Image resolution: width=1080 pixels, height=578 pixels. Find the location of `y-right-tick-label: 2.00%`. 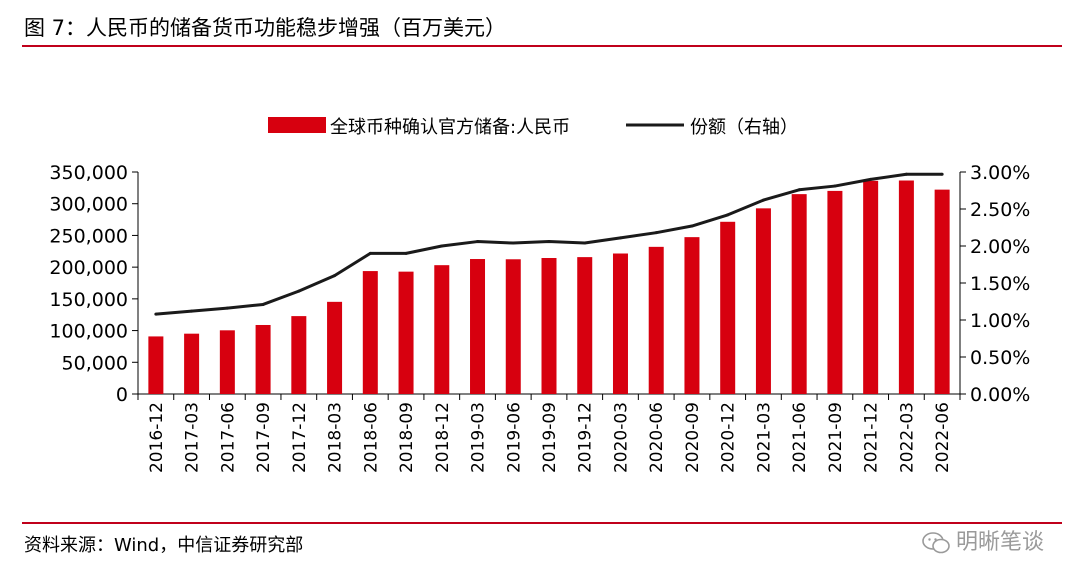

y-right-tick-label: 2.00% is located at coordinates (1000, 247).